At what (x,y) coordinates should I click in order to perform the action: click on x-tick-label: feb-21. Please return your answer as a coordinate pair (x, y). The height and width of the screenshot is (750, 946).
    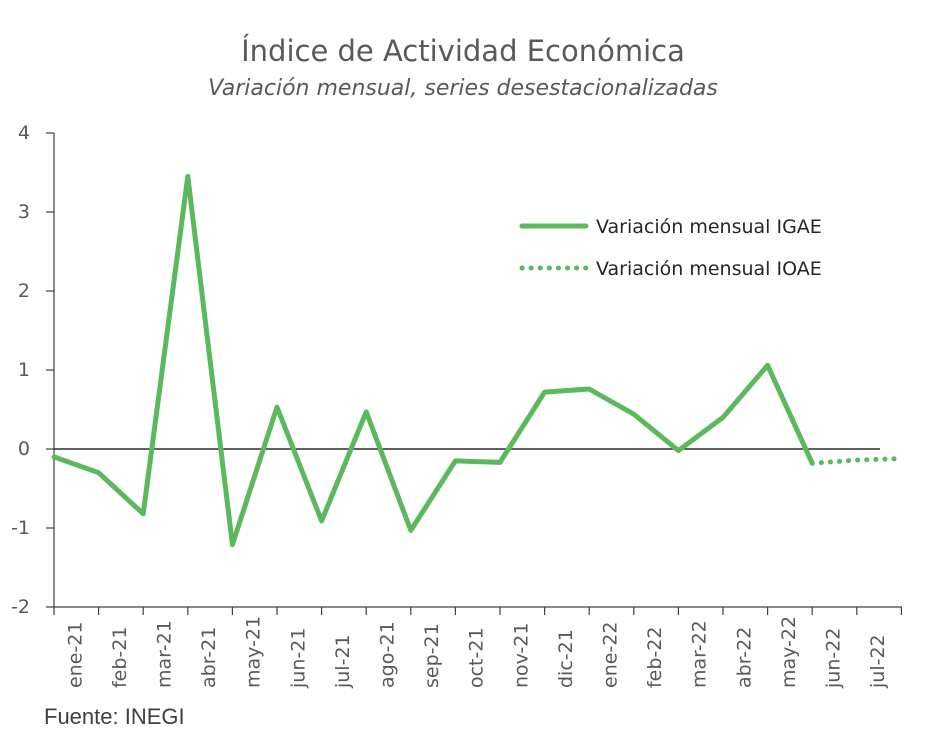
    Looking at the image, I should click on (120, 657).